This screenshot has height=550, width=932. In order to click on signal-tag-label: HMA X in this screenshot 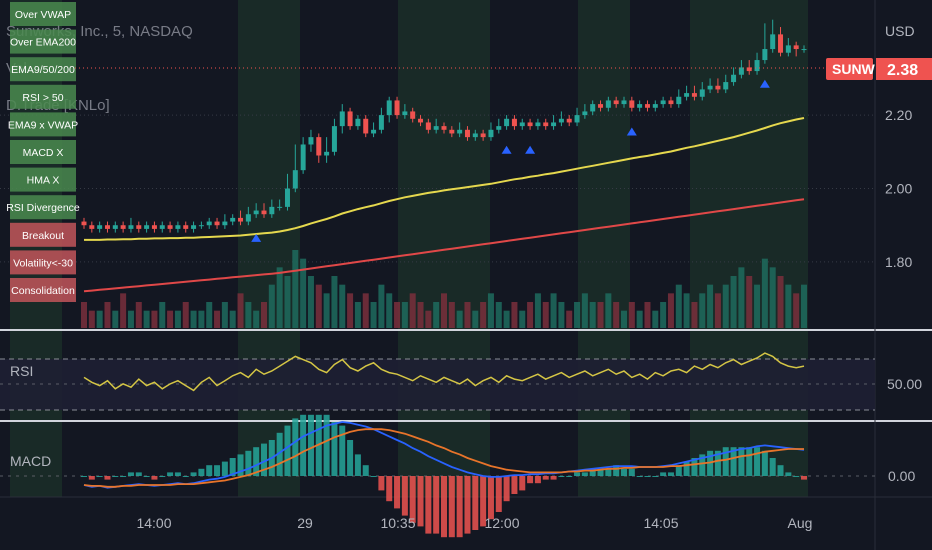, I will do `click(43, 181)`.